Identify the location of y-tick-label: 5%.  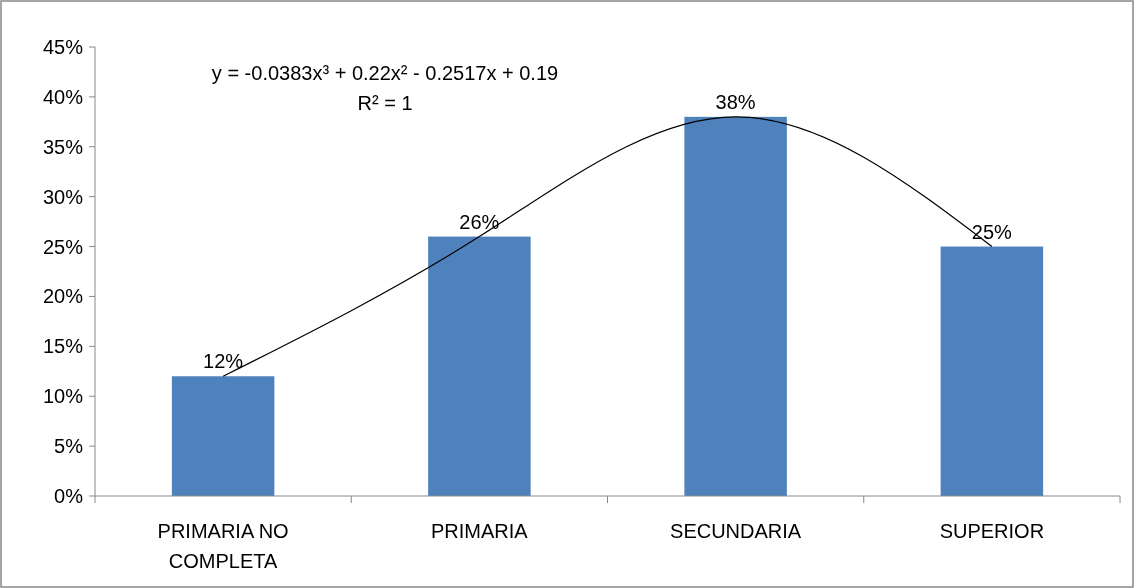
(69, 446).